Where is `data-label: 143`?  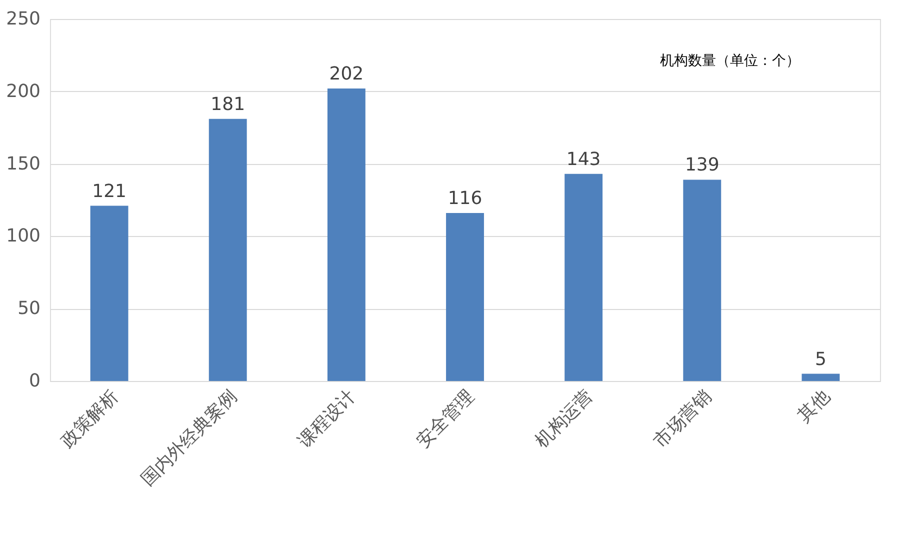
data-label: 143 is located at coordinates (583, 159).